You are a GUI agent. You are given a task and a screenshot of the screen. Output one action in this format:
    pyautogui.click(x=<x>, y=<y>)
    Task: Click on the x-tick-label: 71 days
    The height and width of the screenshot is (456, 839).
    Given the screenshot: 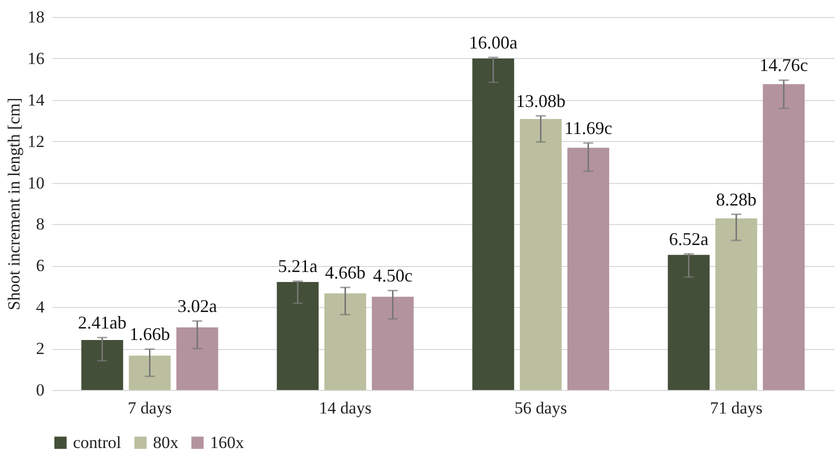 What is the action you would take?
    pyautogui.click(x=736, y=408)
    